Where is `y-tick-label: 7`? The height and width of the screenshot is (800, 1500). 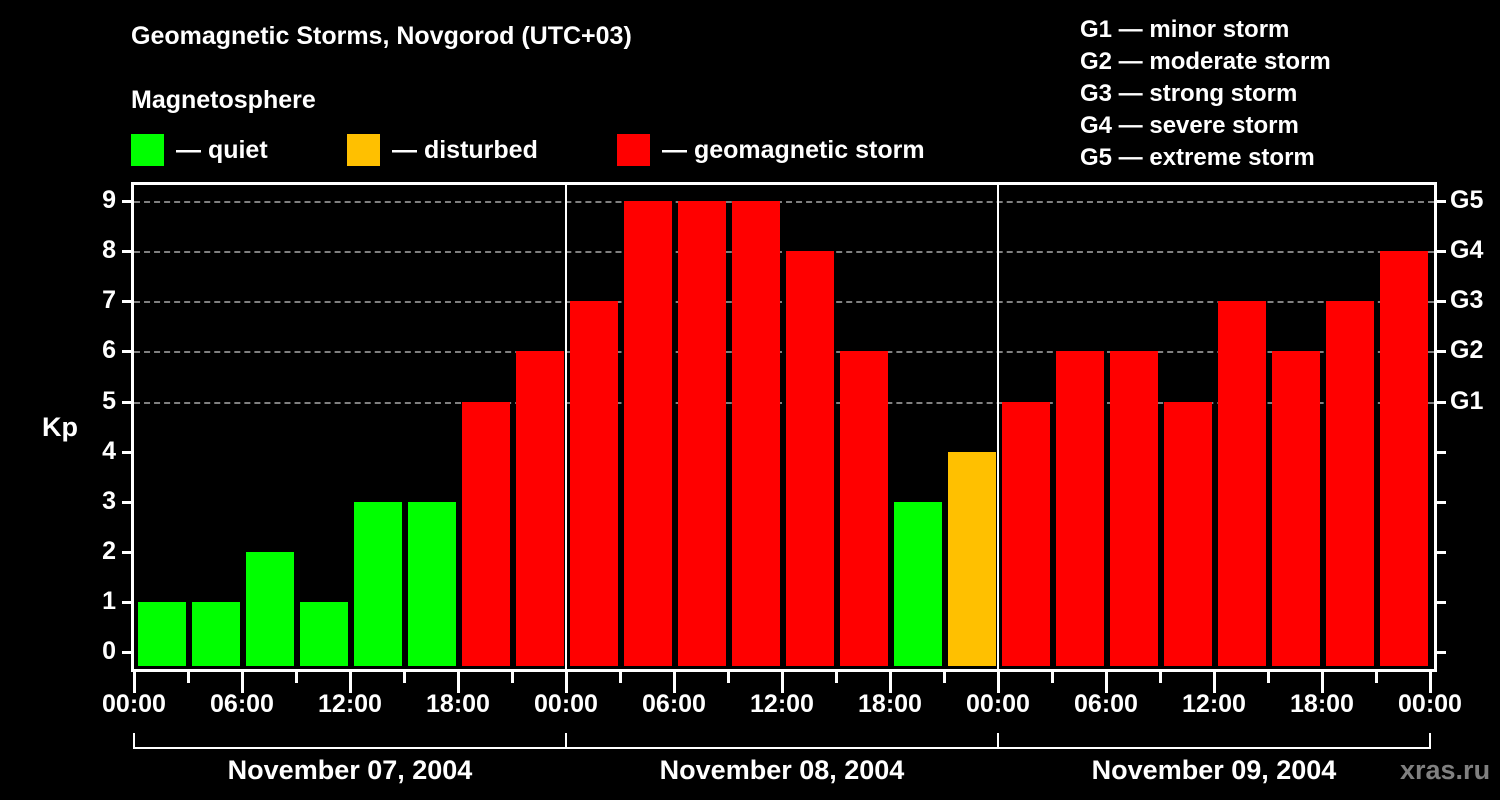 y-tick-label: 7 is located at coordinates (109, 300).